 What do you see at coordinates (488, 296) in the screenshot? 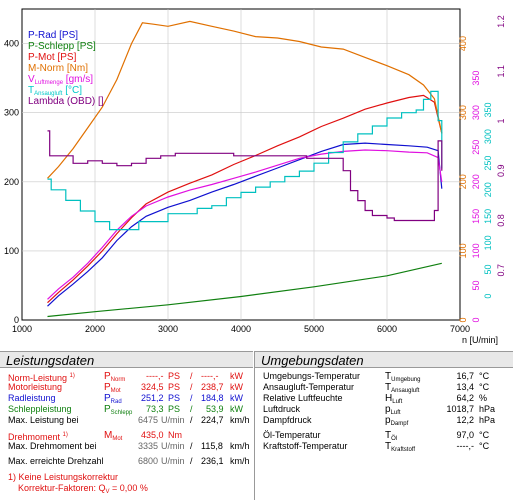
I see `temp-tick-label: 0` at bounding box center [488, 296].